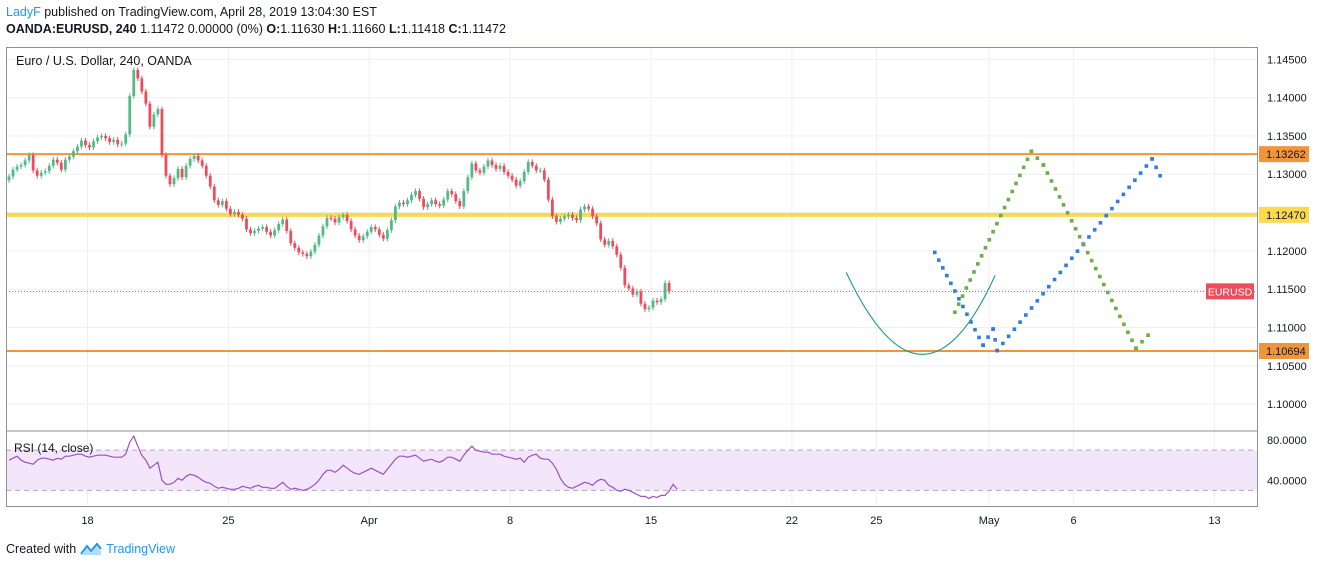  I want to click on symbol-price-badge-label: EURUSD, so click(1230, 292).